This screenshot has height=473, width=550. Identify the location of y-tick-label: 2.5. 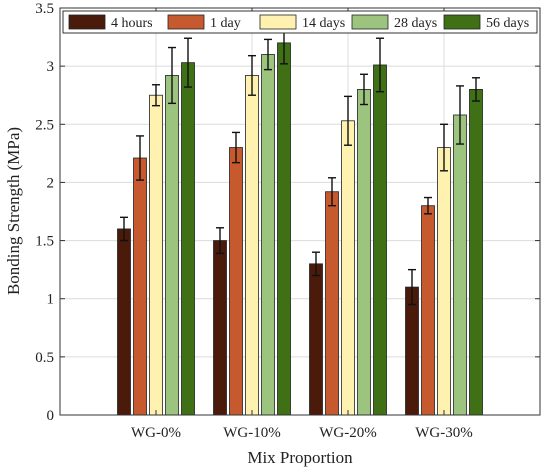
(44, 125).